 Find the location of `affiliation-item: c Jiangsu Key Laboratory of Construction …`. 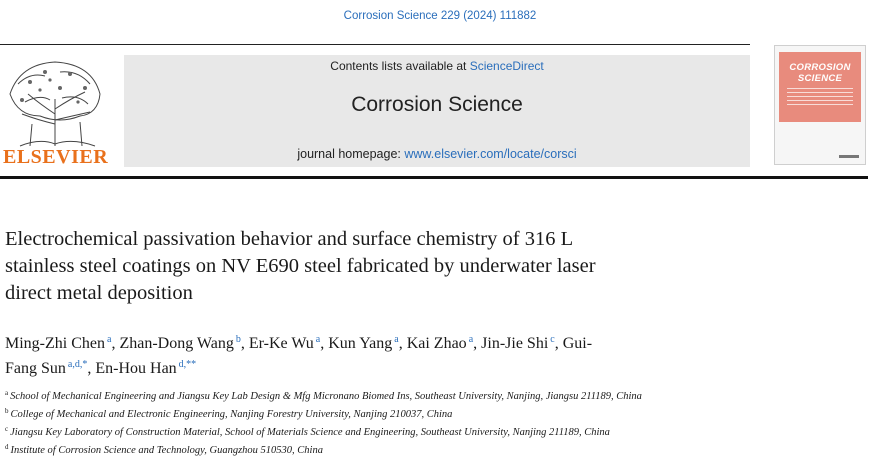

affiliation-item: c Jiangsu Key Laboratory of Construction … is located at coordinates (435, 431).